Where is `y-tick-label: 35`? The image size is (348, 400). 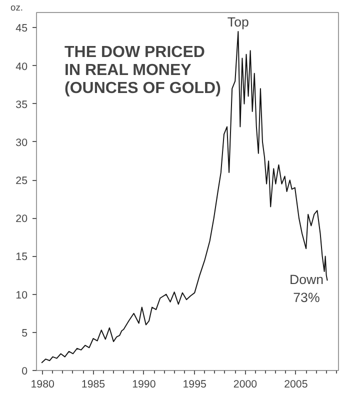 y-tick-label: 35 is located at coordinates (22, 104).